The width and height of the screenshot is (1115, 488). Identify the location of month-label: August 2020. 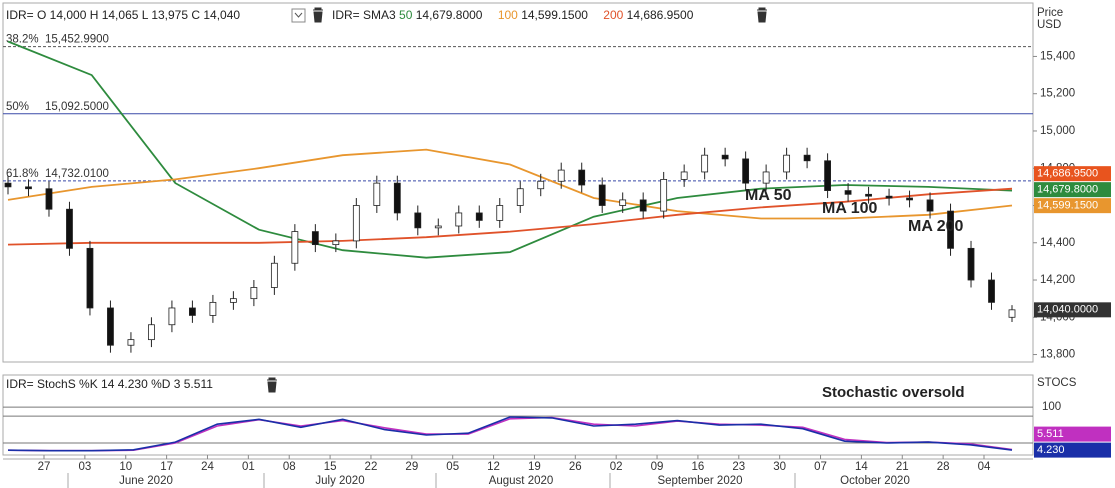
(521, 481).